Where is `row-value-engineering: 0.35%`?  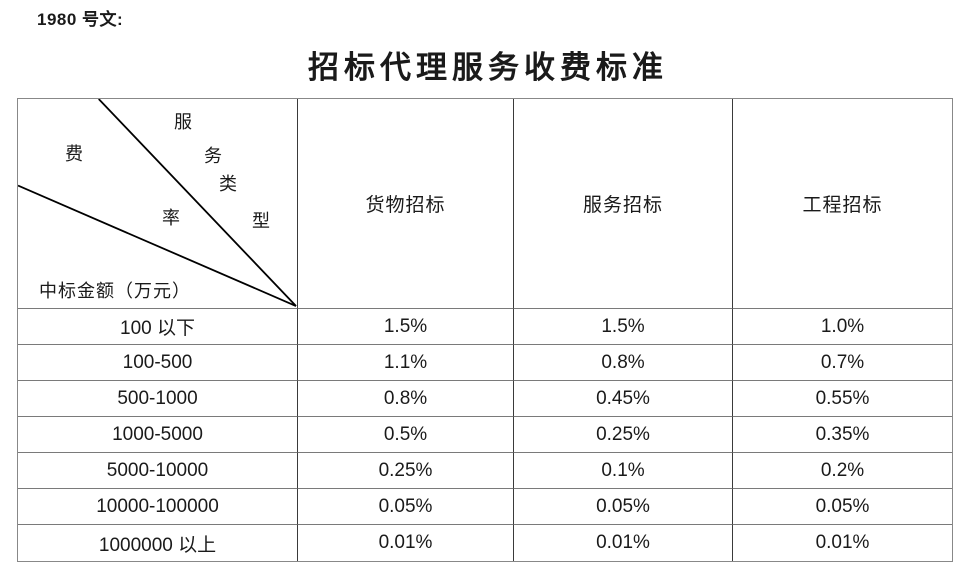
row-value-engineering: 0.35% is located at coordinates (842, 435).